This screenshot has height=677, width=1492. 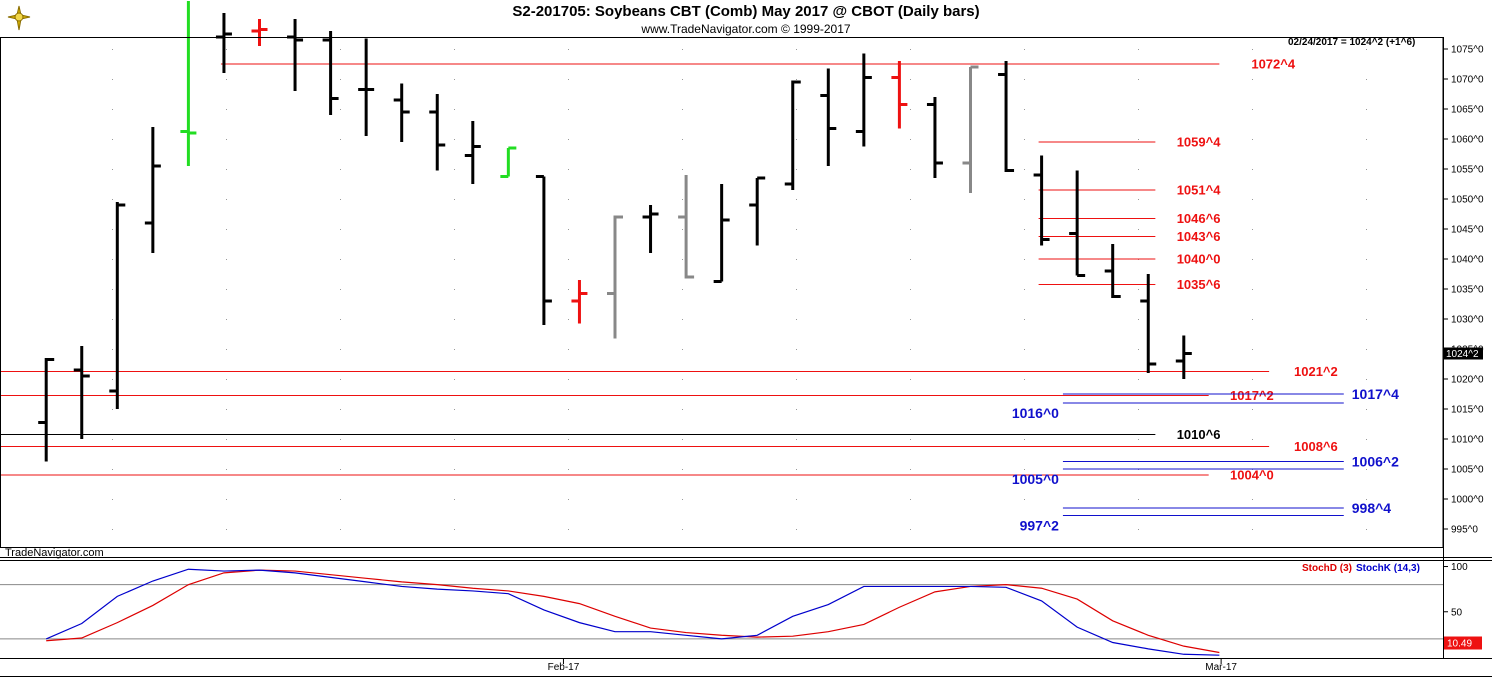 I want to click on legend-stochd: StochD (3), so click(x=1327, y=568).